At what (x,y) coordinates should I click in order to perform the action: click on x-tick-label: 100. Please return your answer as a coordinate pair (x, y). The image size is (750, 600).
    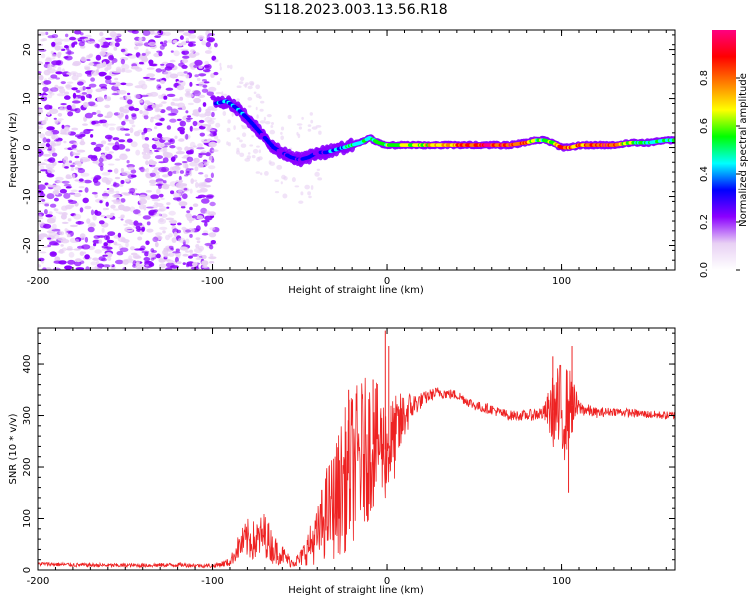
    Looking at the image, I should click on (561, 281).